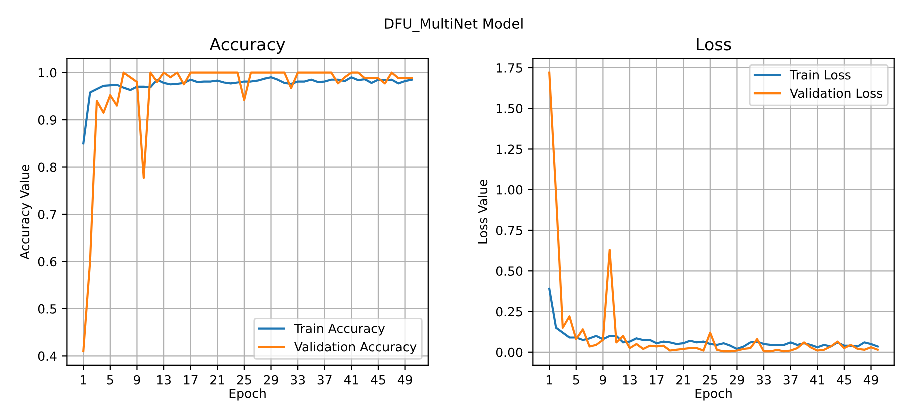  Describe the element at coordinates (47, 357) in the screenshot. I see `y-tick-label: 0.4` at that location.